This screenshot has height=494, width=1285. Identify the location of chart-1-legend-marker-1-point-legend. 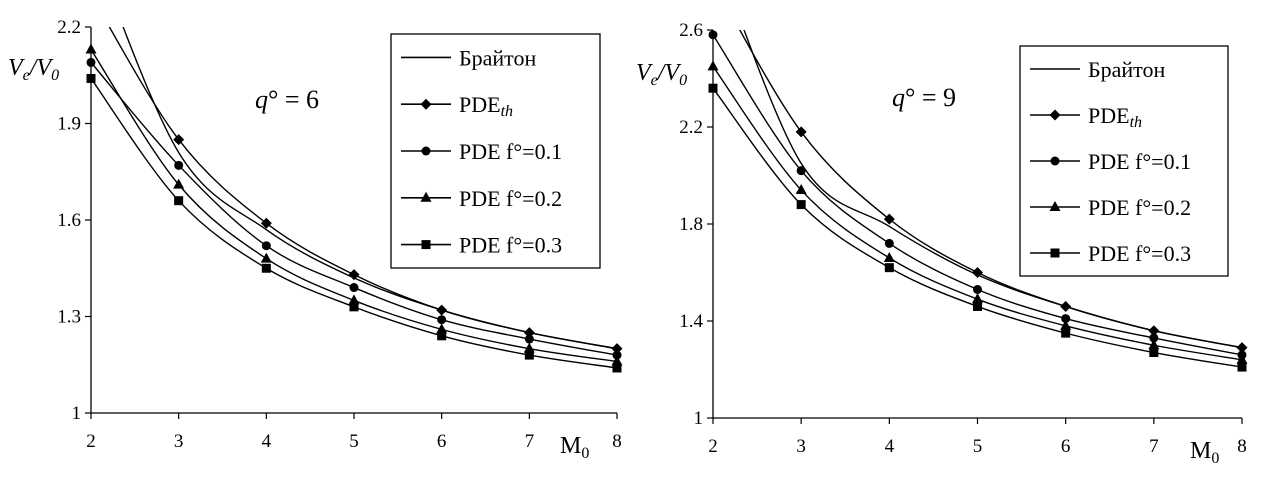
(426, 104).